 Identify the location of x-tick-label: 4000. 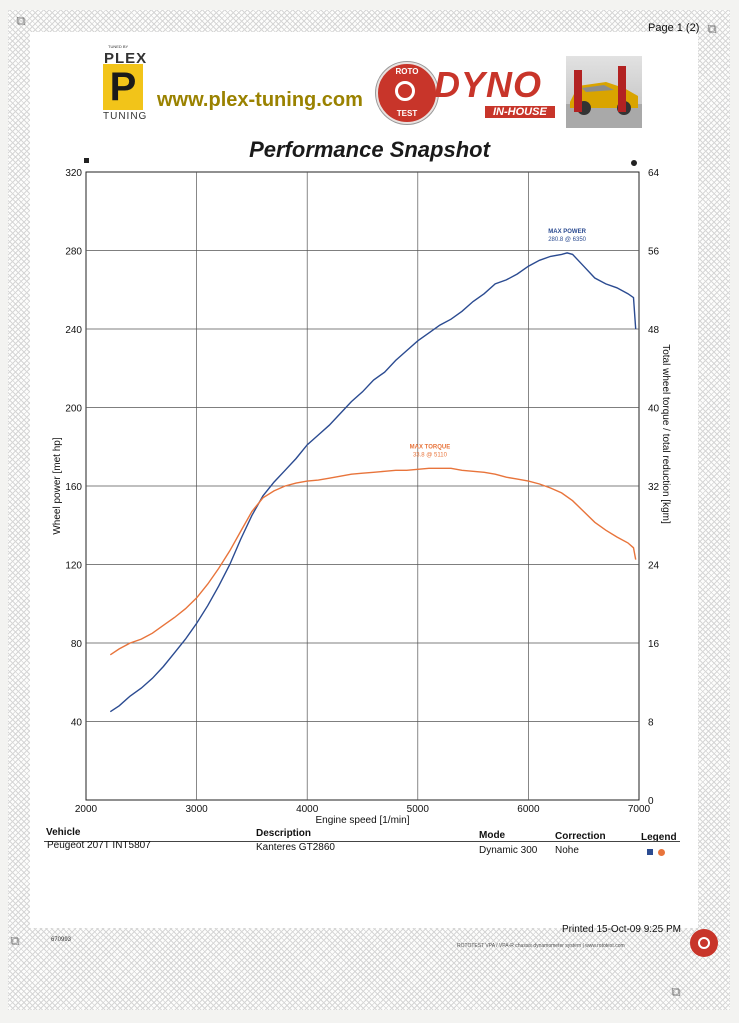
(307, 809).